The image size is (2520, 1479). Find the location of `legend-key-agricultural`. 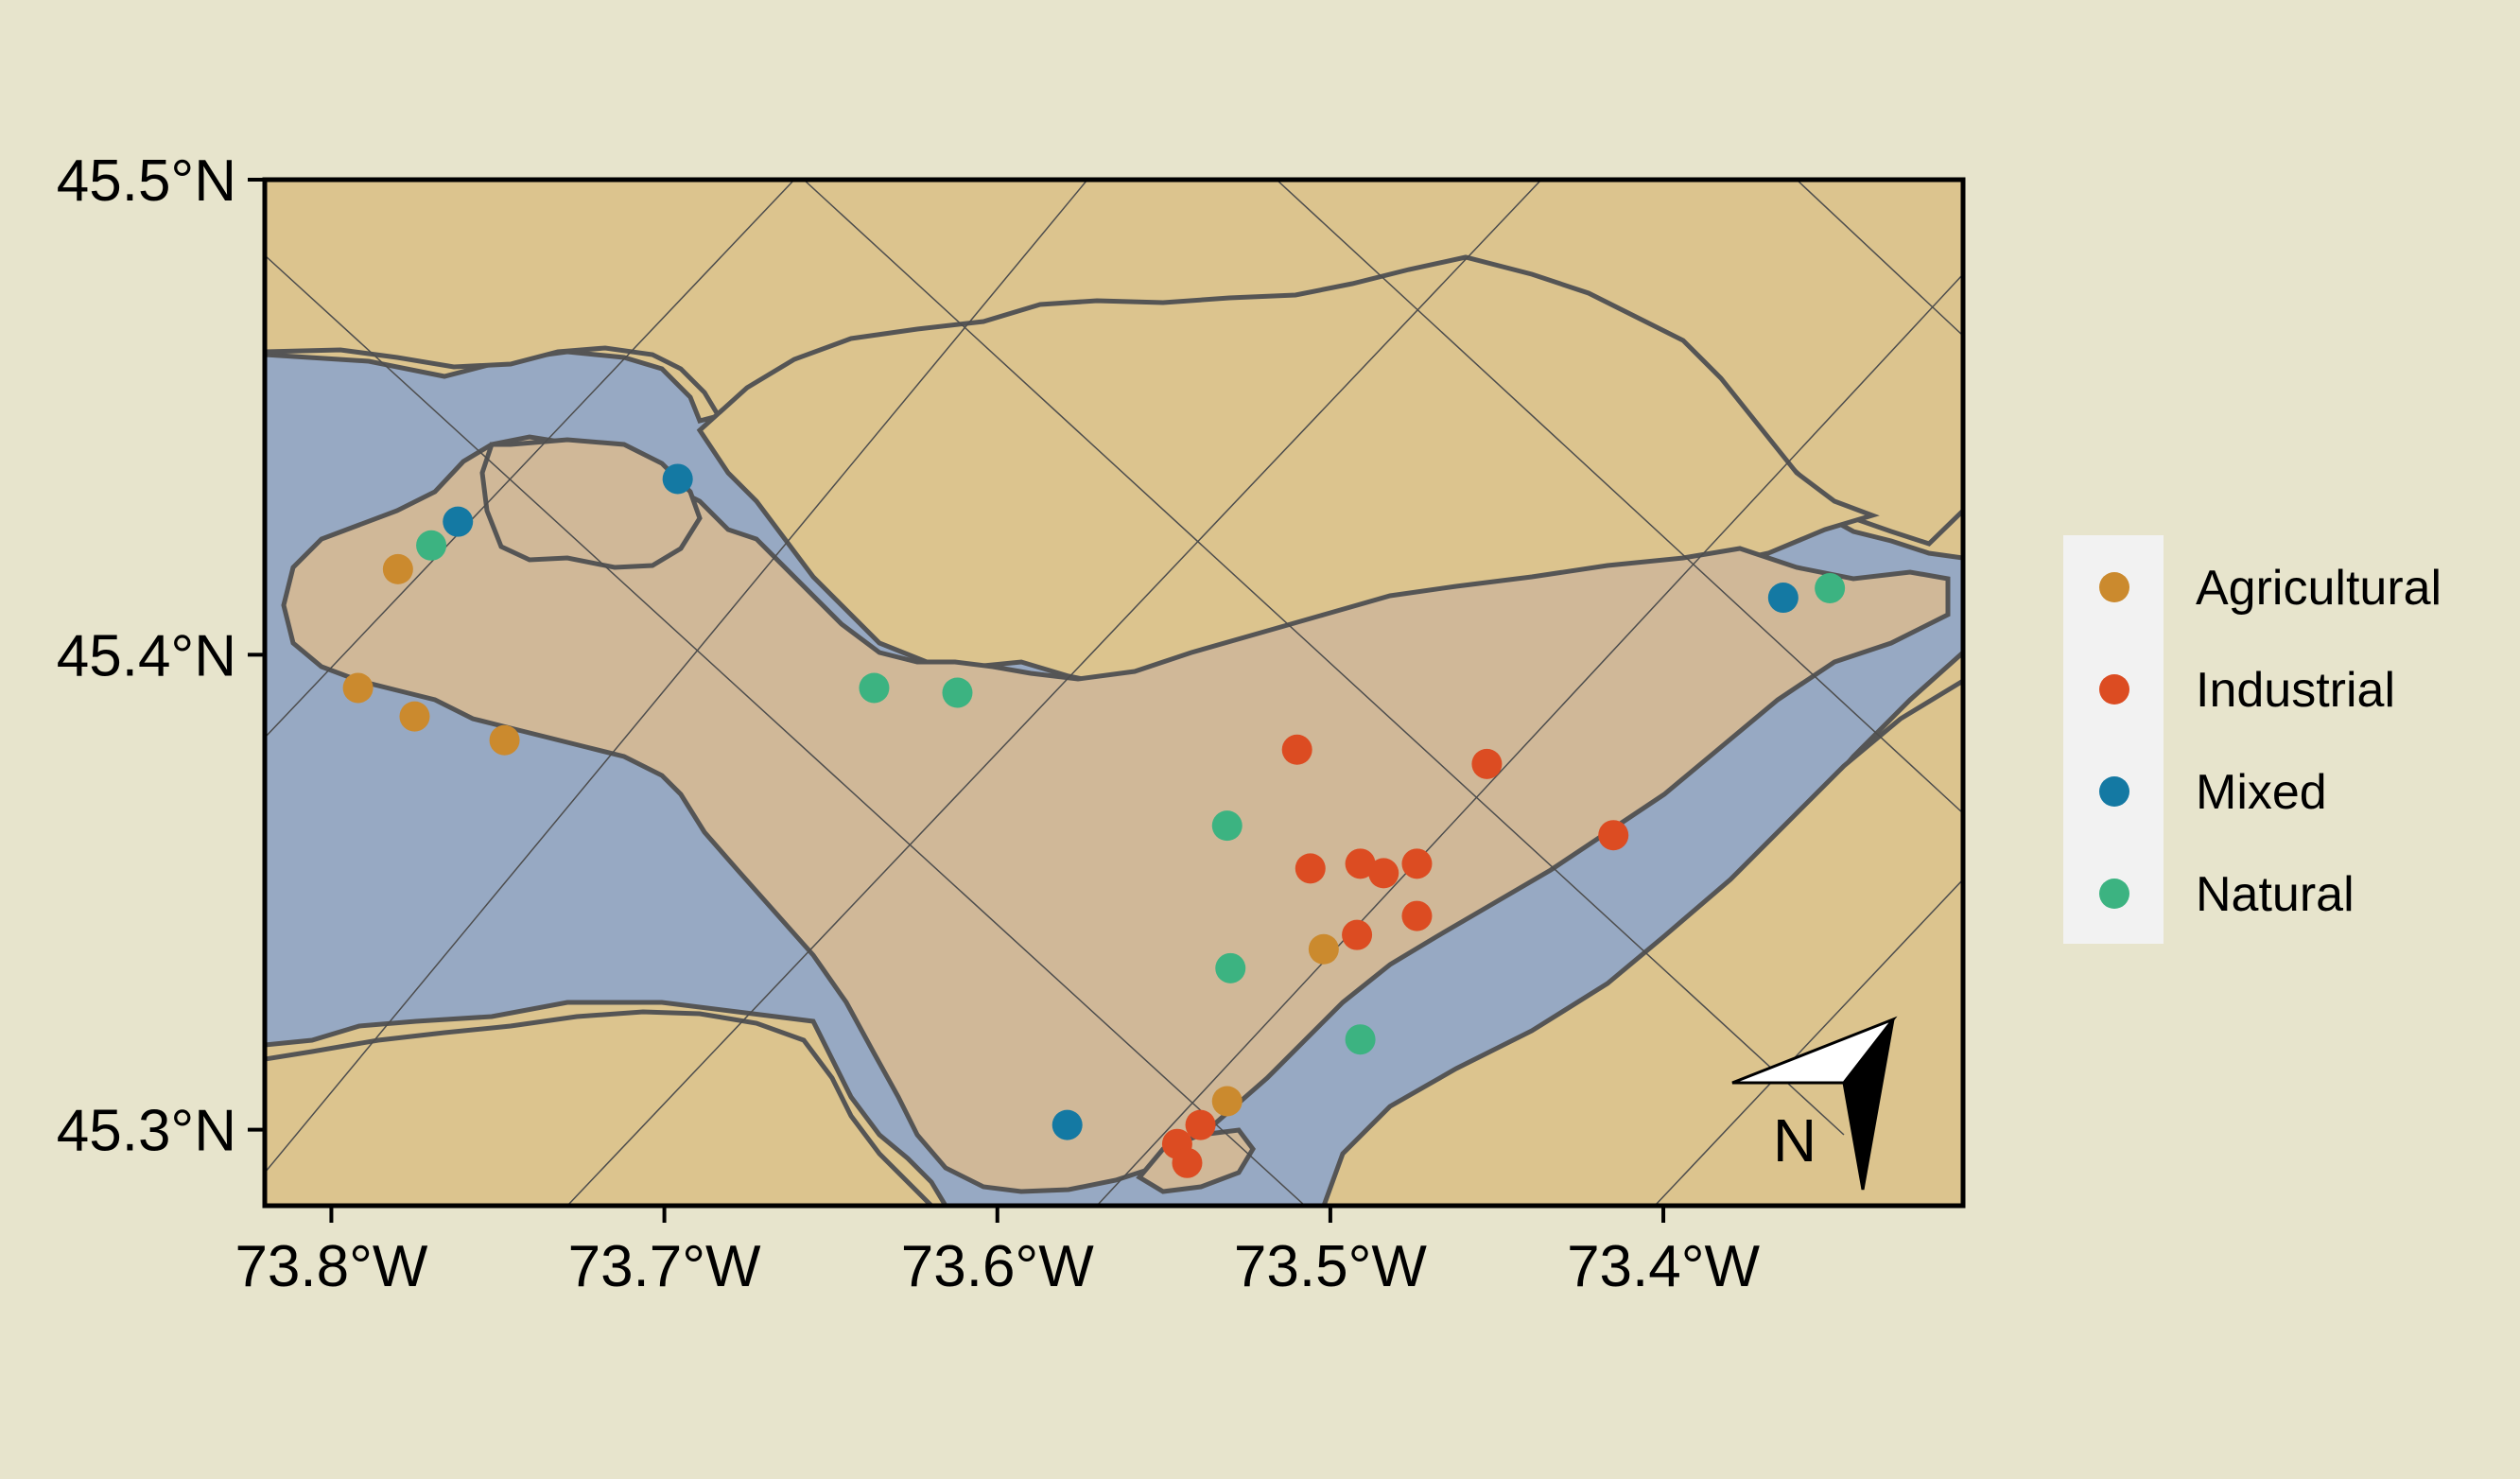

legend-key-agricultural is located at coordinates (2114, 587).